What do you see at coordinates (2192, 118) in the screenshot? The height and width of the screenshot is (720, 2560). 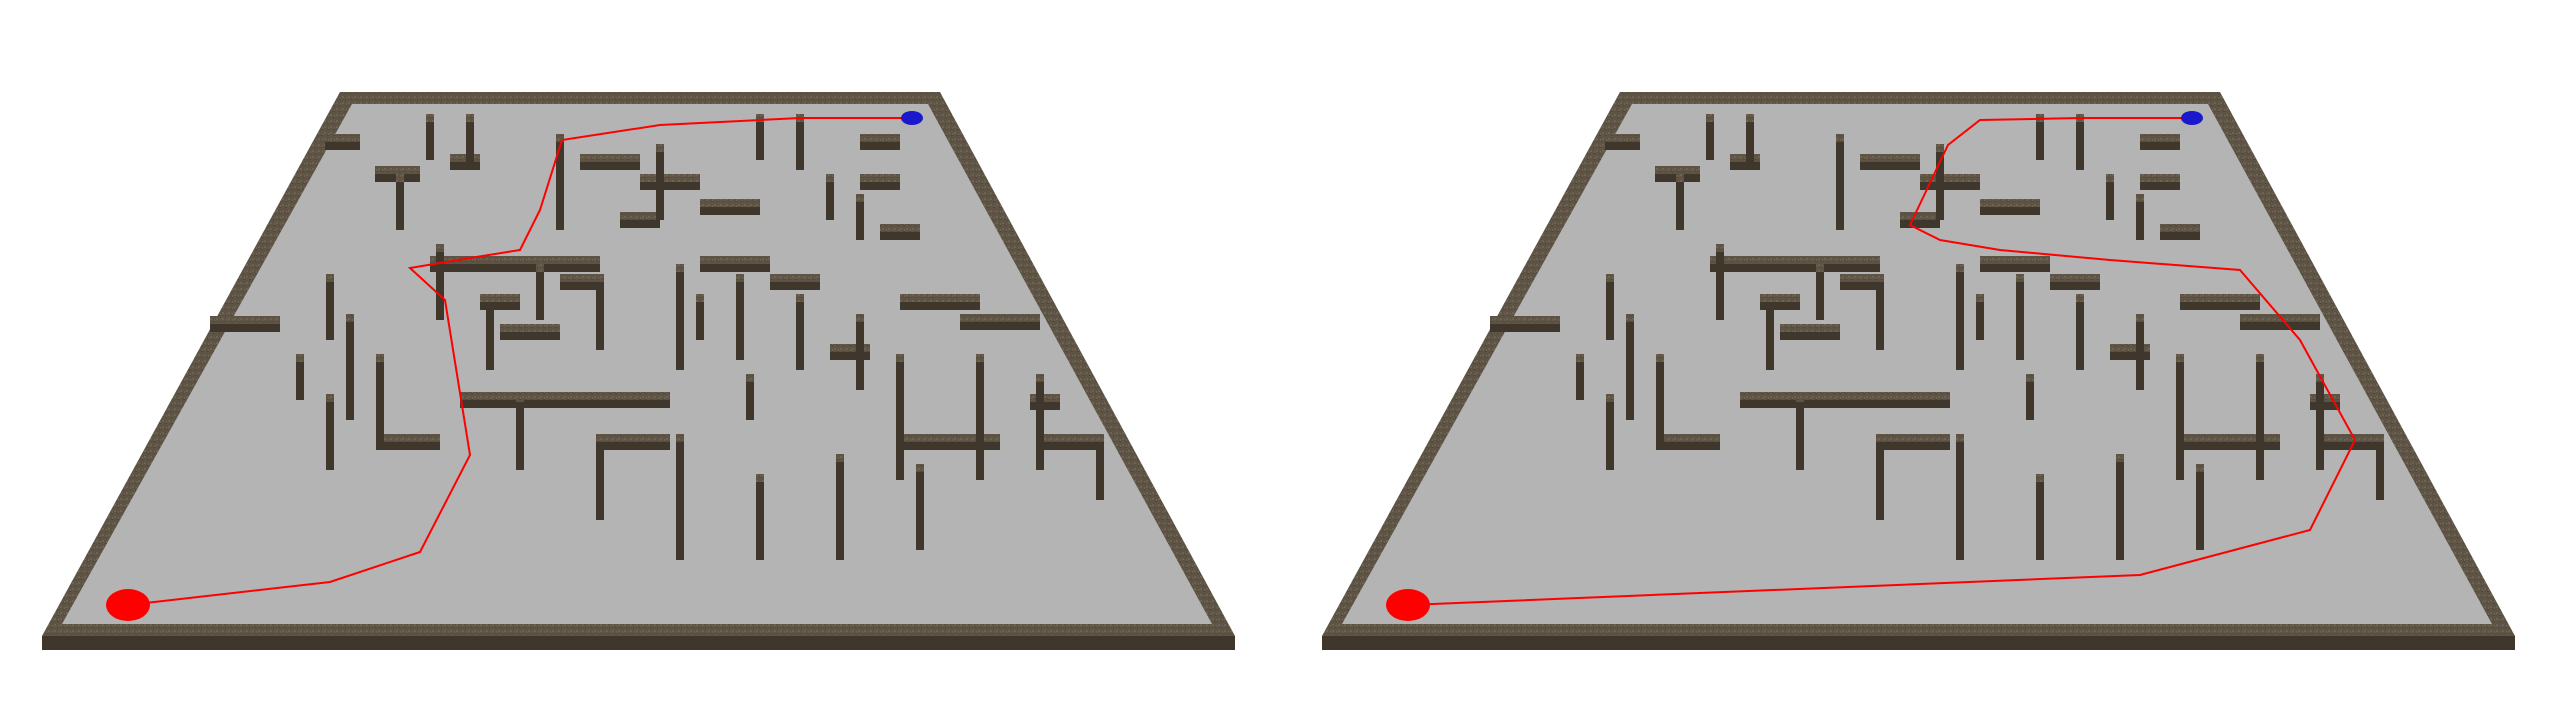 I see `goal-marker` at bounding box center [2192, 118].